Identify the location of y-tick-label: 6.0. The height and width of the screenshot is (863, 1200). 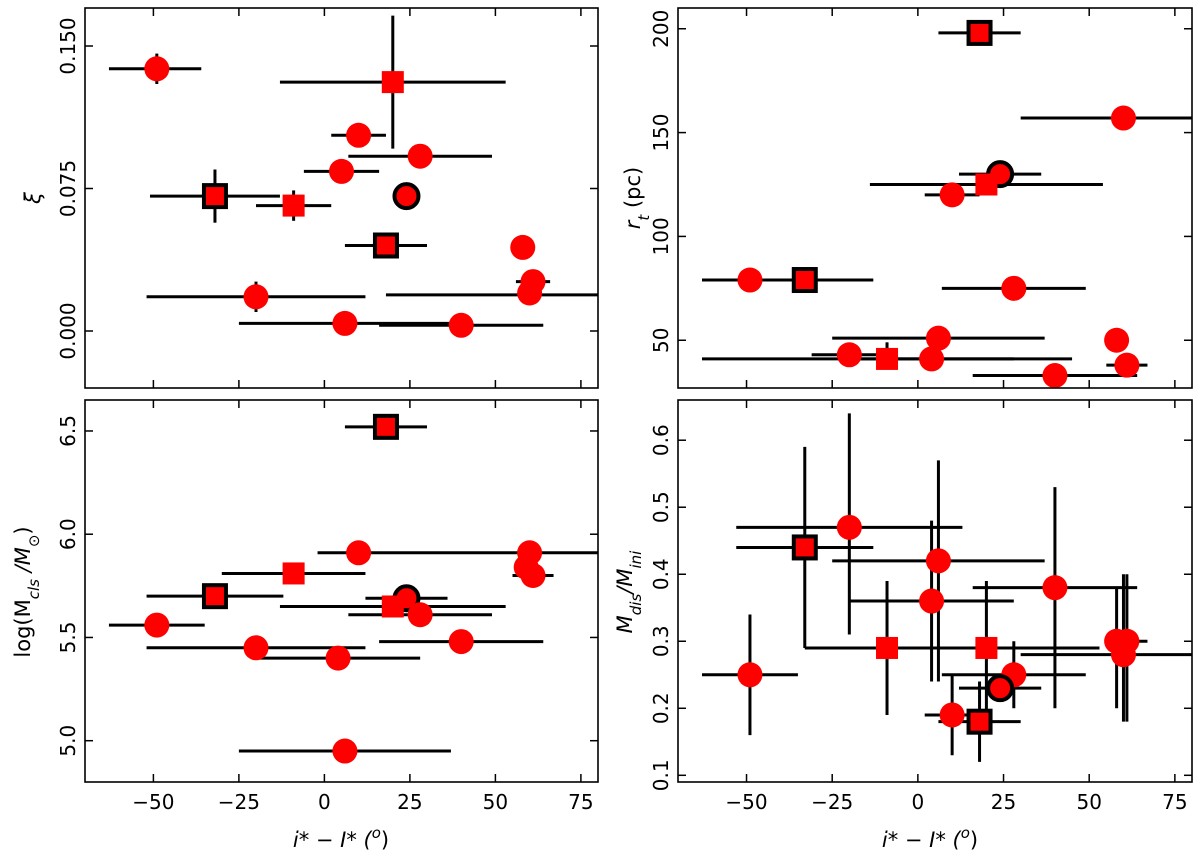
(68, 534).